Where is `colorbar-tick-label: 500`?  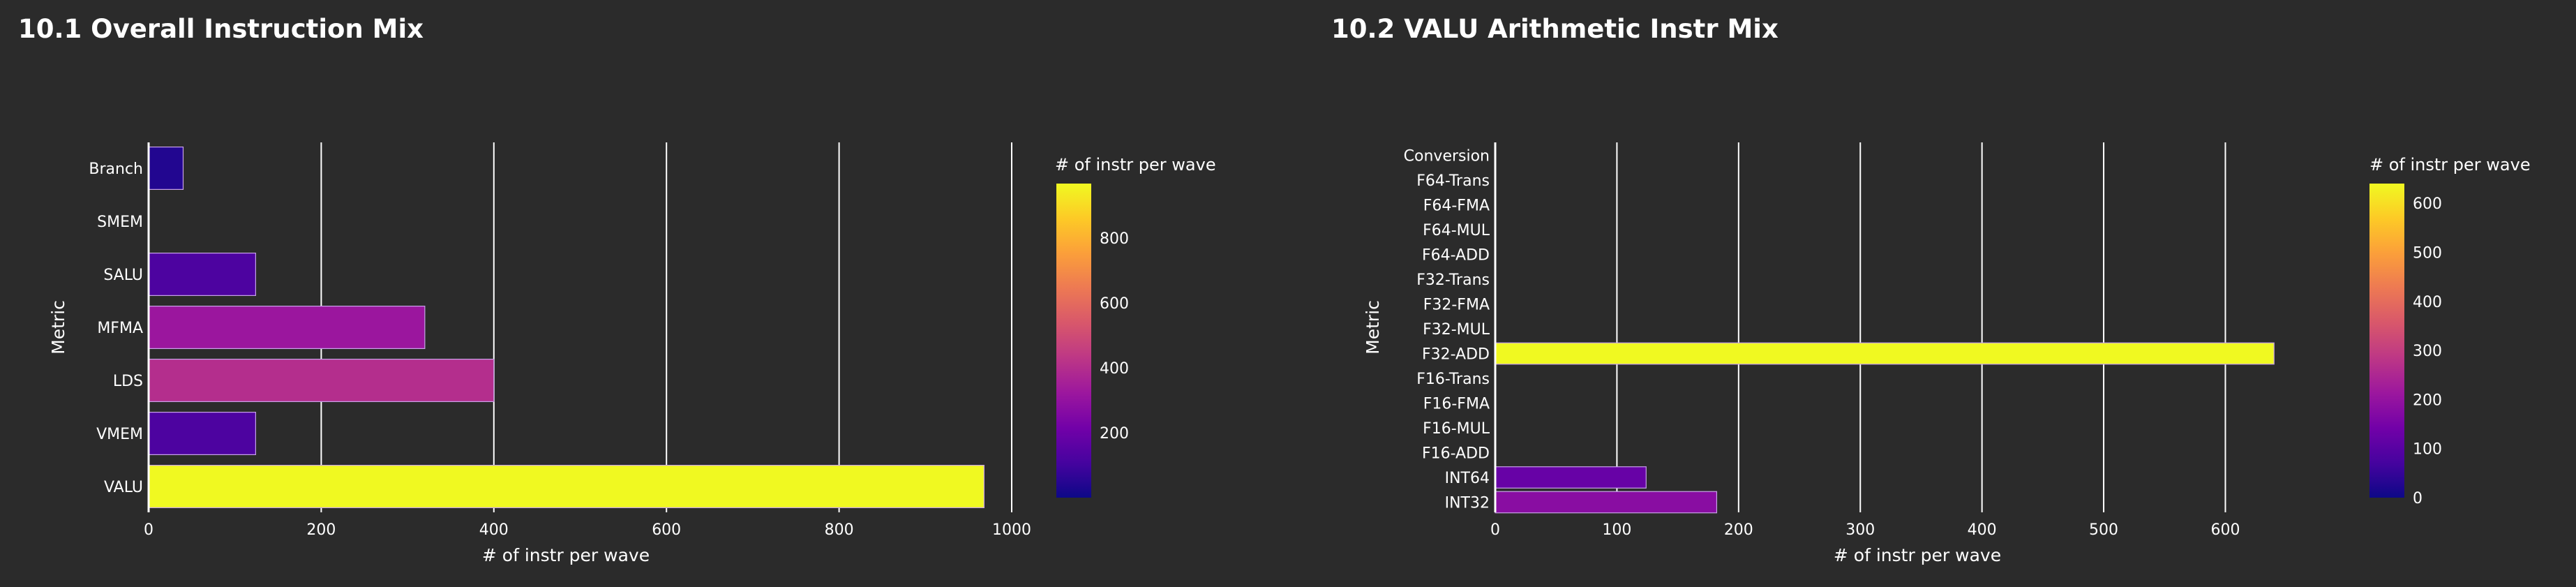
colorbar-tick-label: 500 is located at coordinates (2427, 253).